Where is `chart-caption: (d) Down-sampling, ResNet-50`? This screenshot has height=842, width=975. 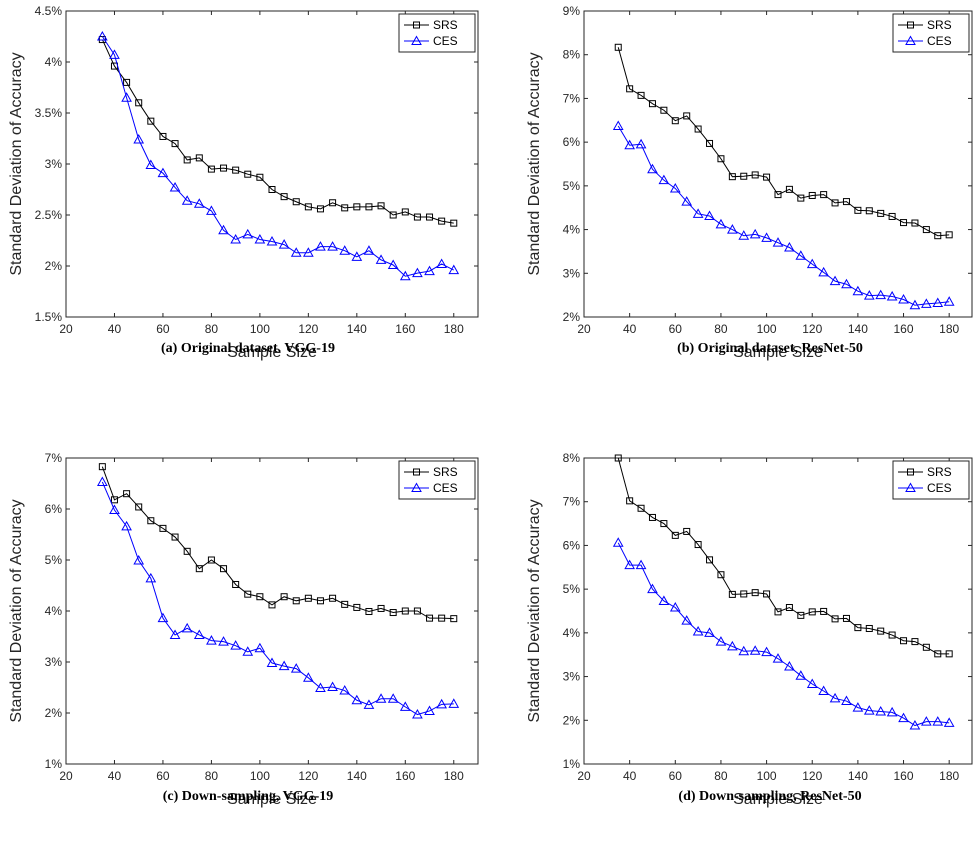
chart-caption: (d) Down-sampling, ResNet-50 is located at coordinates (769, 796).